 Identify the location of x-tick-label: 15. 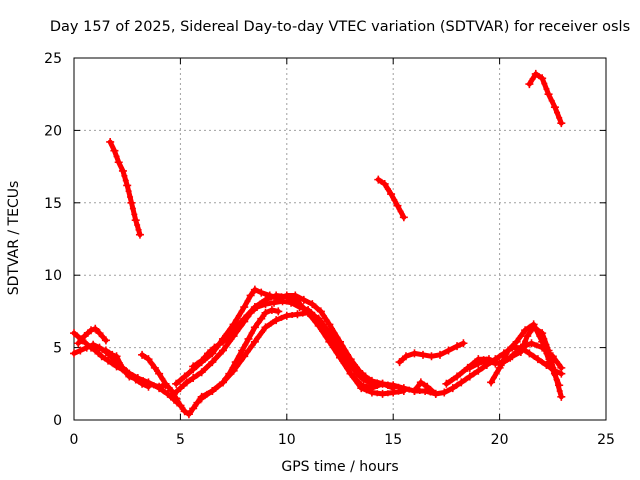
(393, 440).